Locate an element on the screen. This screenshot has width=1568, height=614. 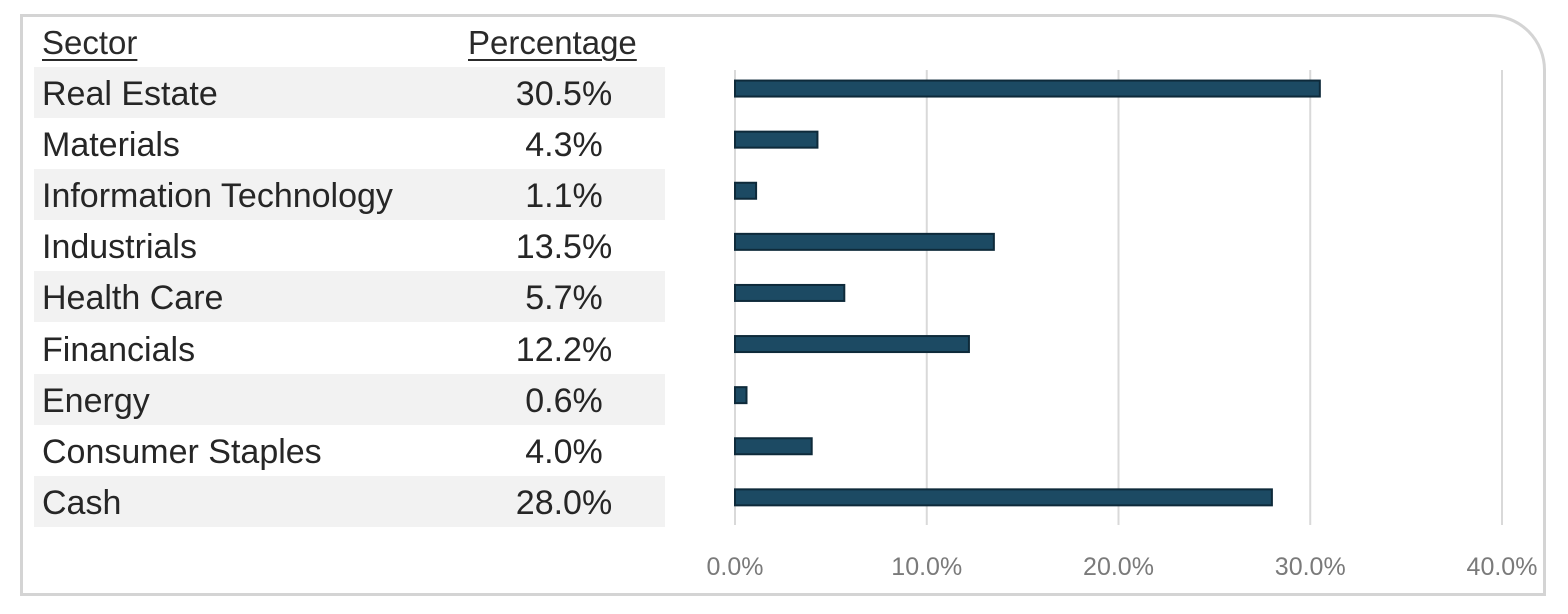
sector-header: Sector is located at coordinates (90, 42).